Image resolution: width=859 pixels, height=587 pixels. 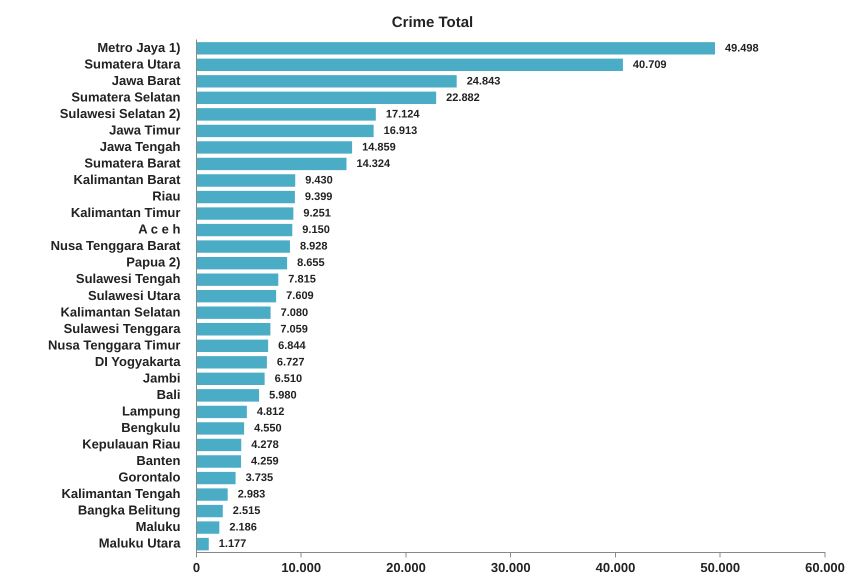 I want to click on x-tick-label: 60.000, so click(x=825, y=567).